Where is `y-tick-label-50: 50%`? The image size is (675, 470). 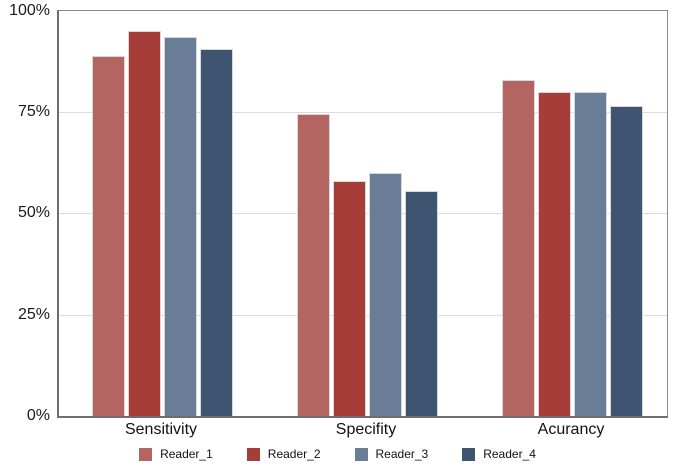 y-tick-label-50: 50% is located at coordinates (33, 212).